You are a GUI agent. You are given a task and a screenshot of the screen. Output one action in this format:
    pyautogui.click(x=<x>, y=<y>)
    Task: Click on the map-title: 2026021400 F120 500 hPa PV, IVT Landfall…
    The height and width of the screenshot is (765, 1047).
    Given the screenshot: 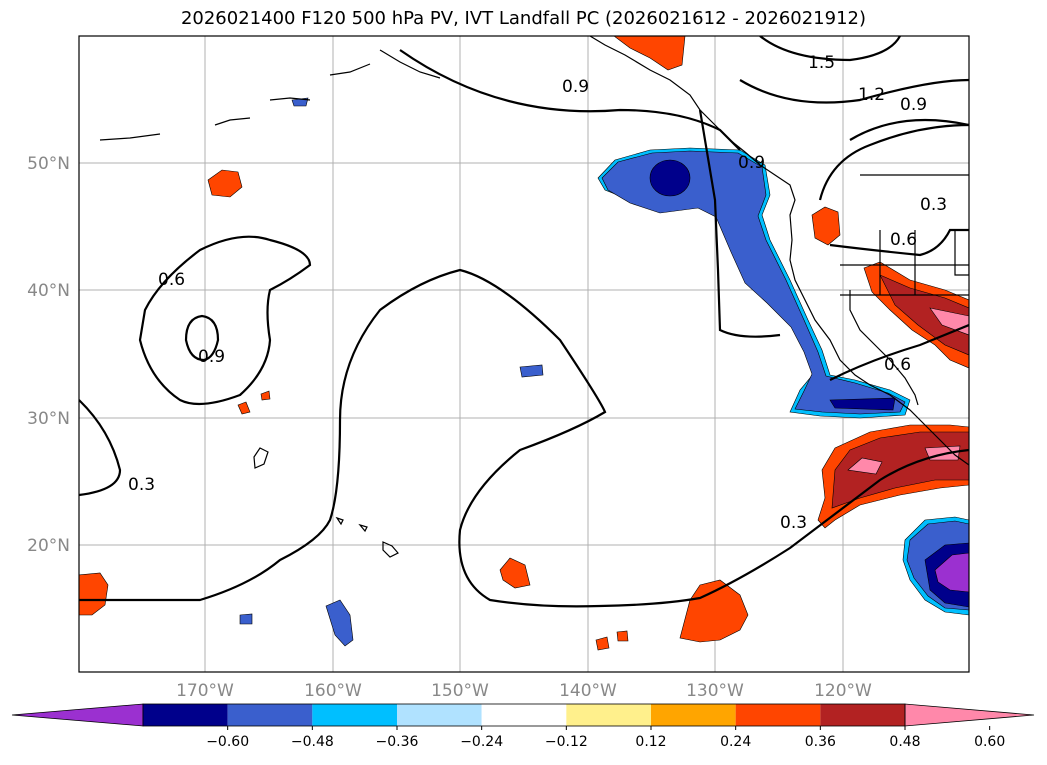 What is the action you would take?
    pyautogui.click(x=523, y=18)
    